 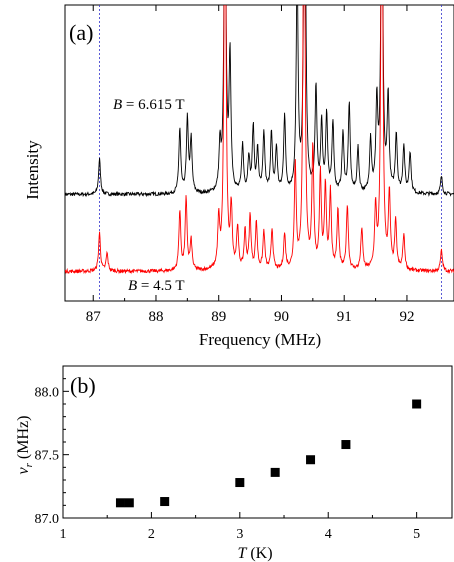 What do you see at coordinates (25, 445) in the screenshot?
I see `panel-b-y-axis-label: νr (MHz)` at bounding box center [25, 445].